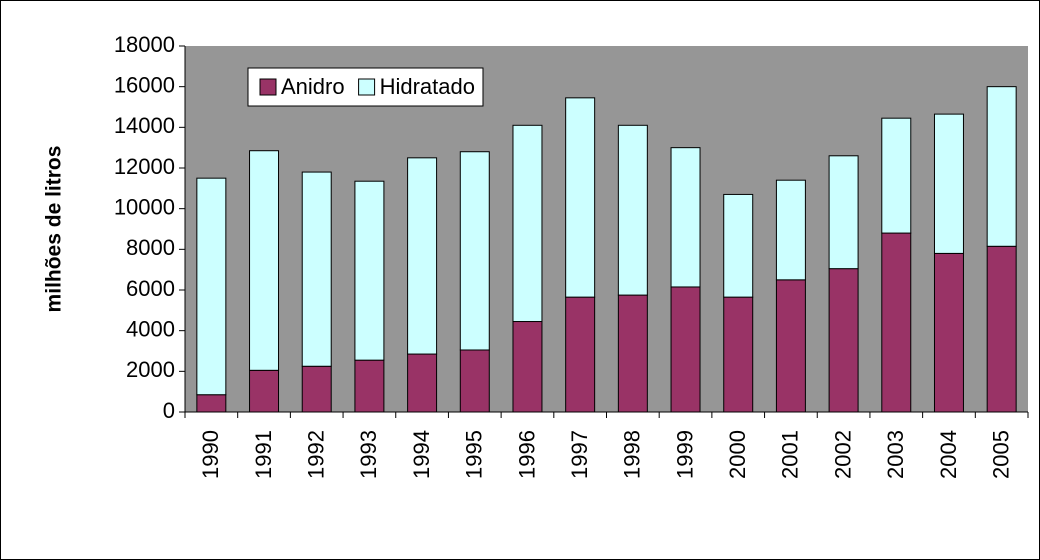 Image resolution: width=1040 pixels, height=560 pixels. Describe the element at coordinates (790, 454) in the screenshot. I see `x-tick-label: 2001` at that location.